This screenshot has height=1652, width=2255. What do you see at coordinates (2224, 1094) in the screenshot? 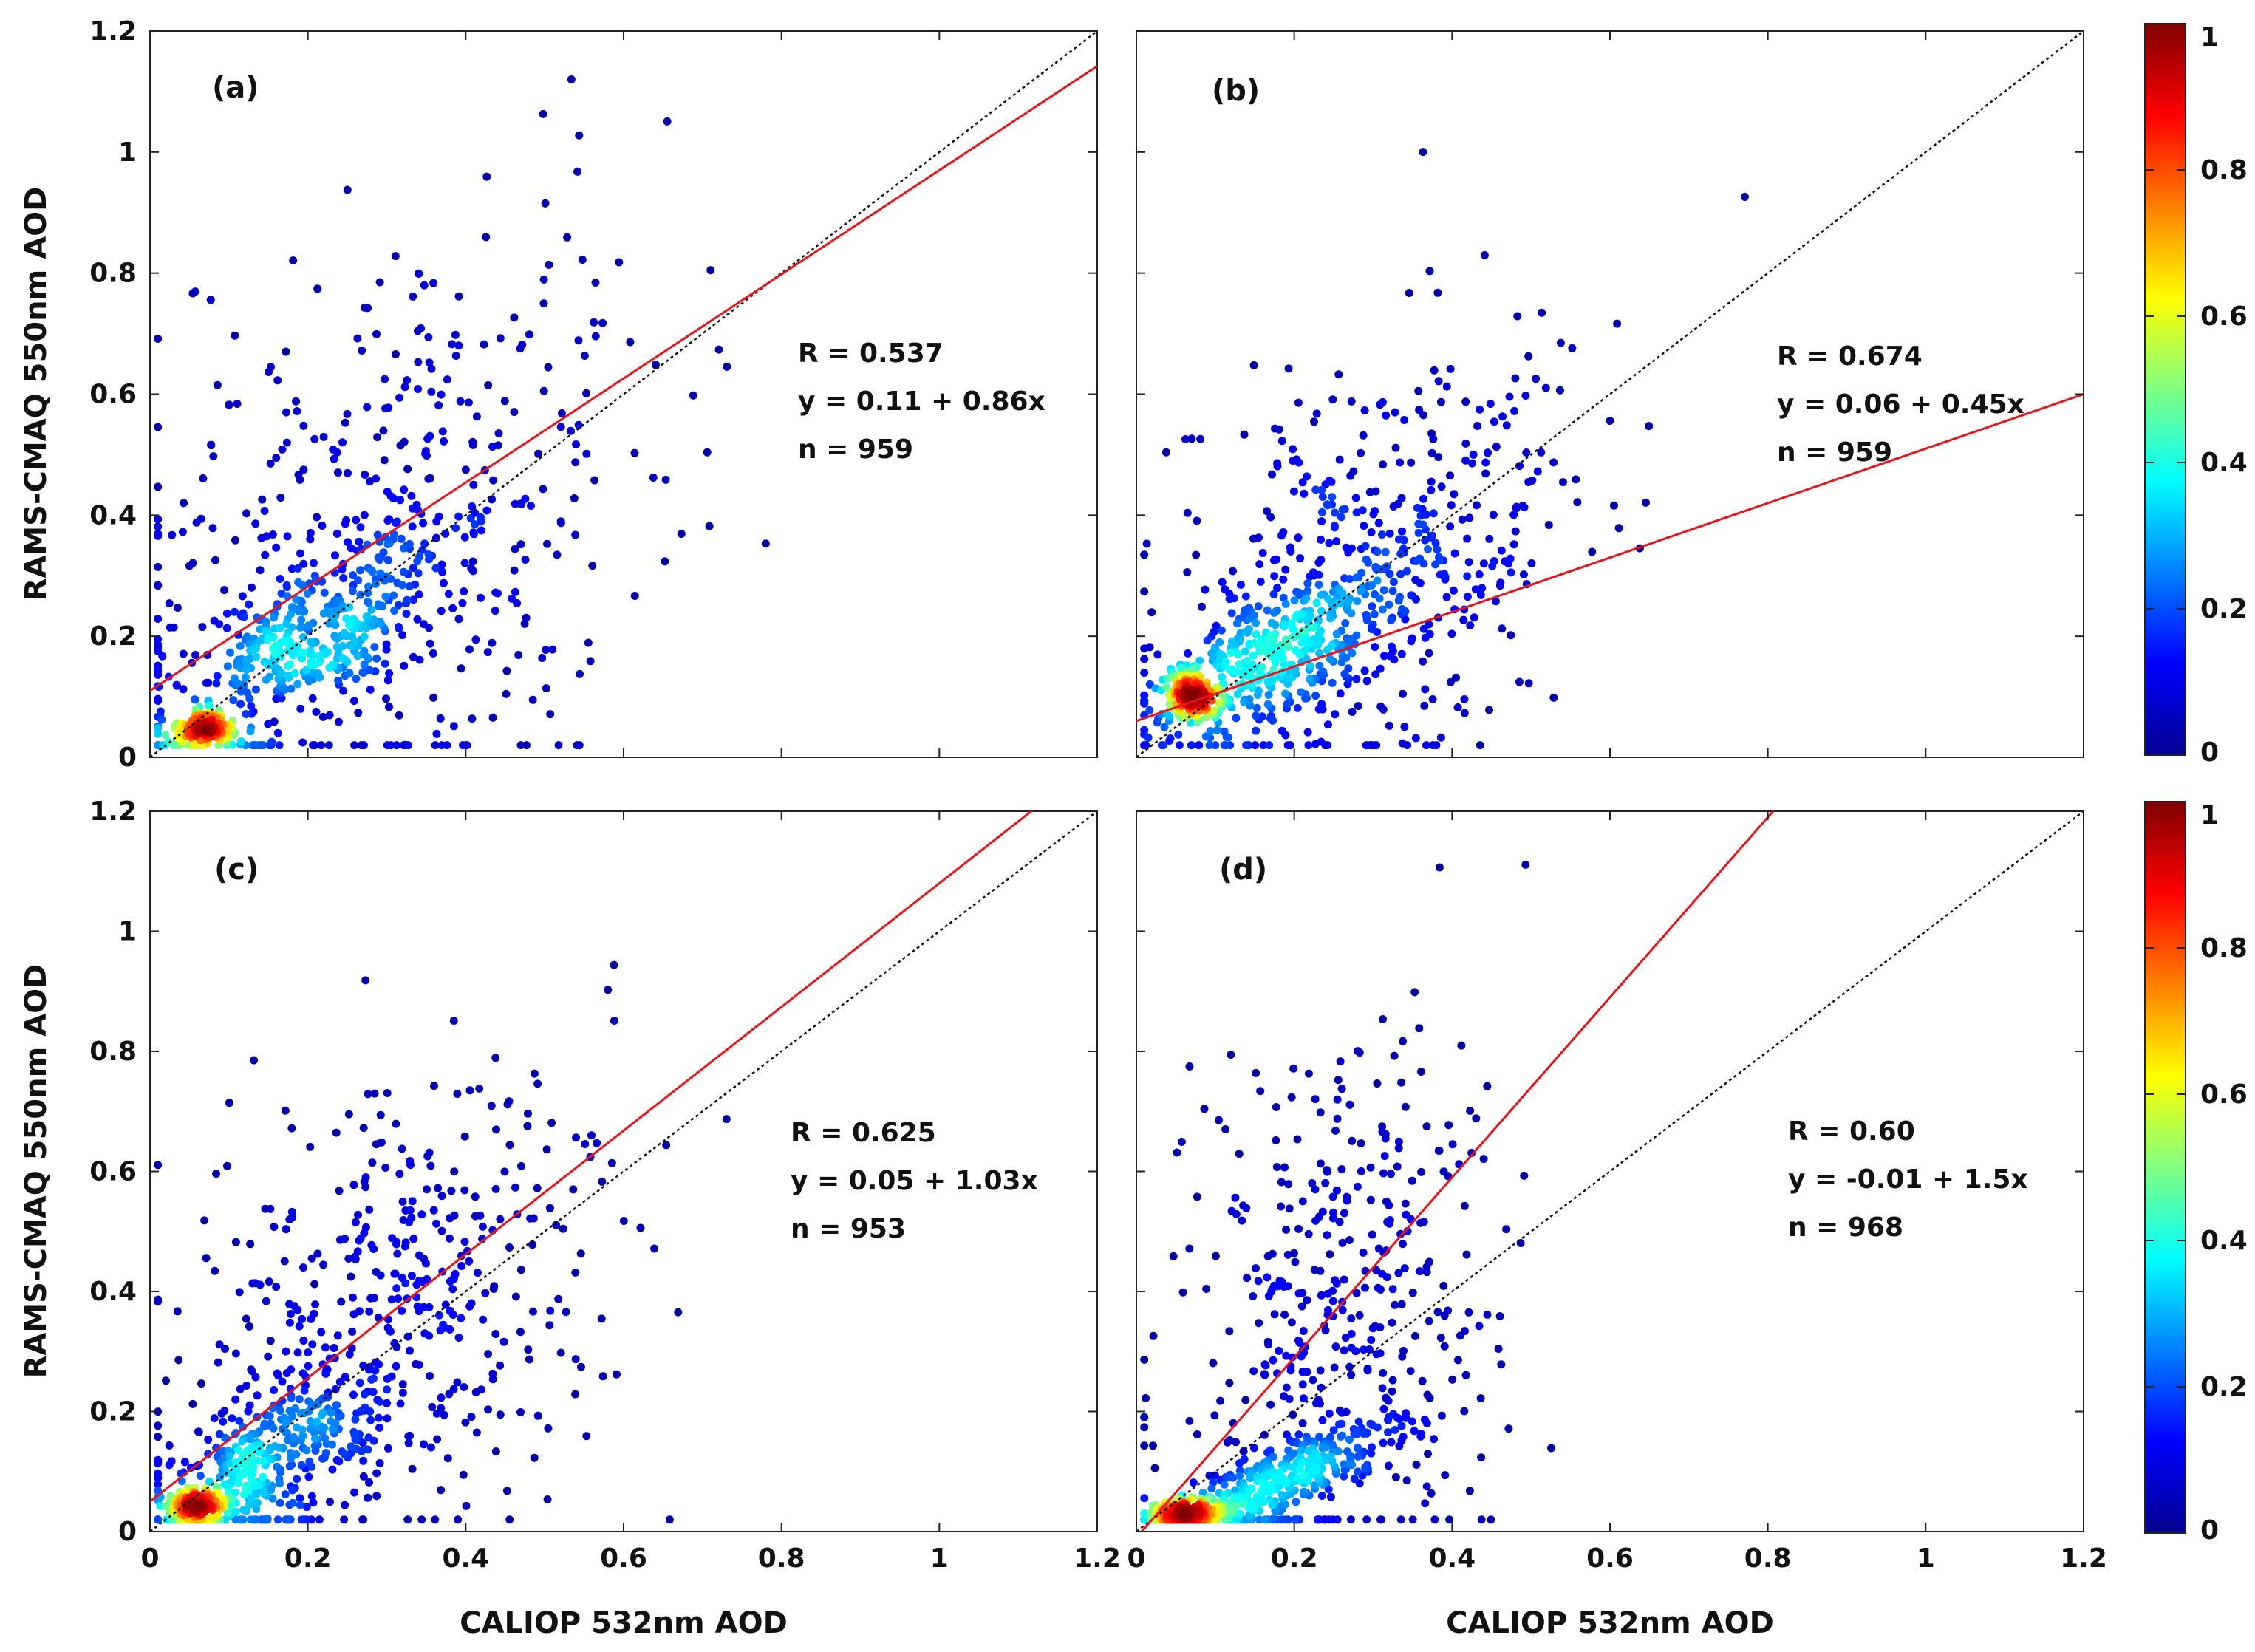
I see `colorbar-bottom-tick-label: 0.6` at bounding box center [2224, 1094].